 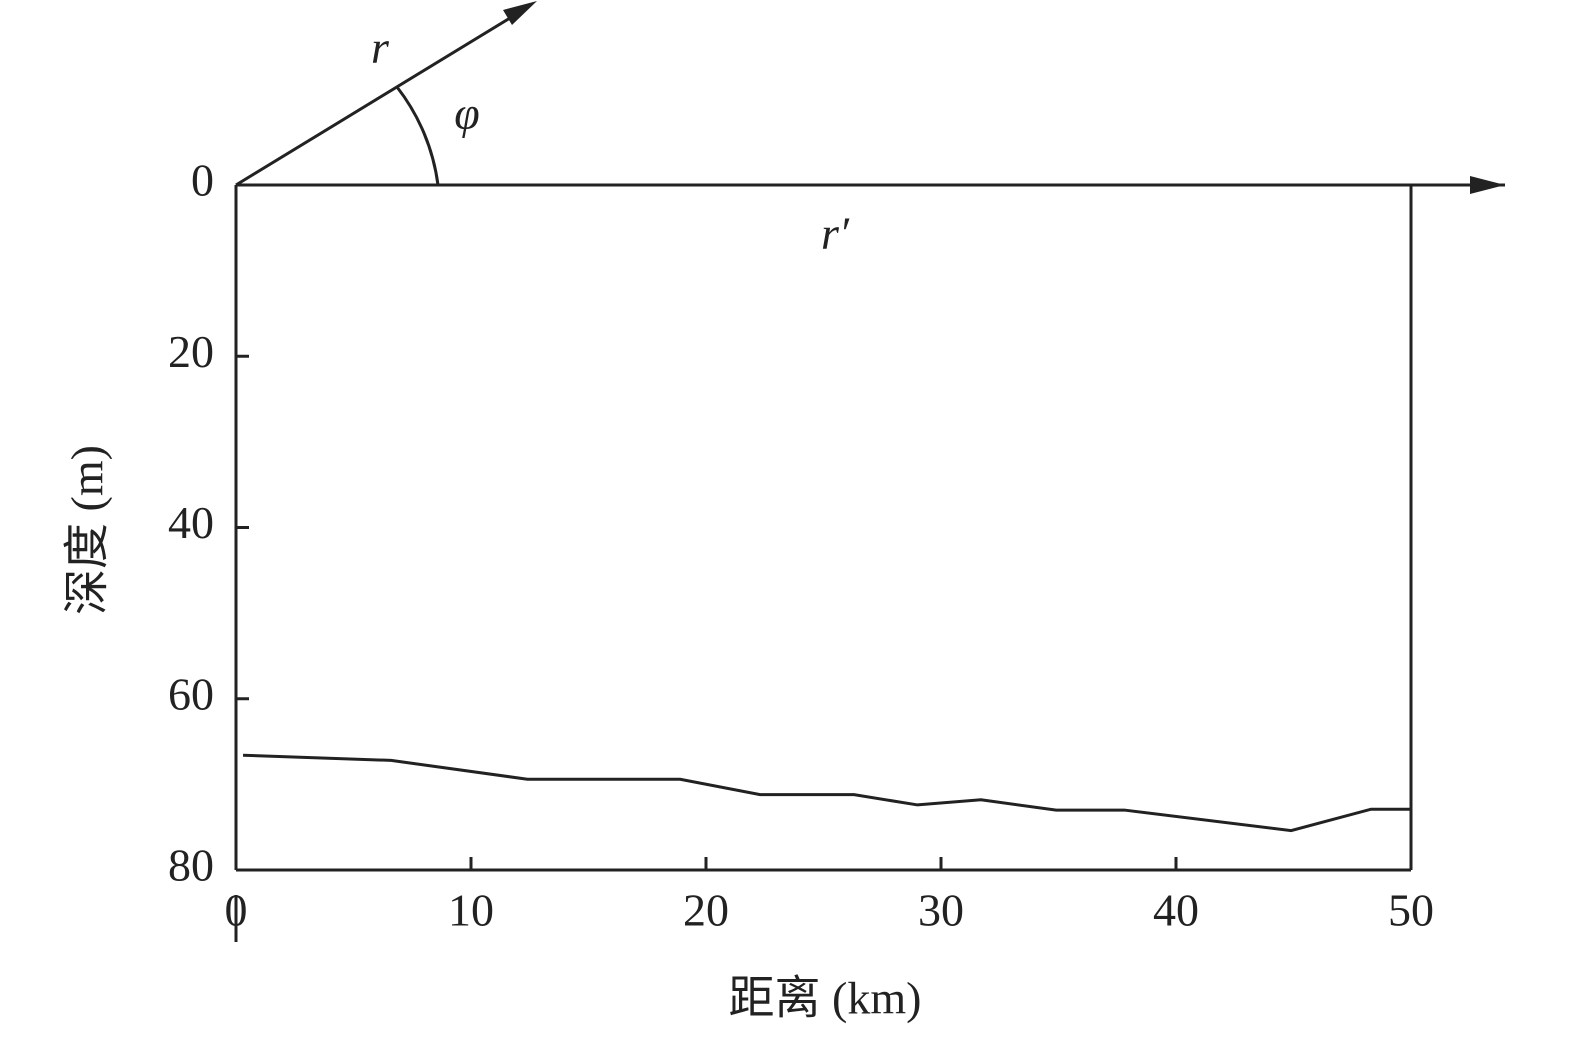 What do you see at coordinates (87, 530) in the screenshot?
I see `y-axis-label: 深度 (m)` at bounding box center [87, 530].